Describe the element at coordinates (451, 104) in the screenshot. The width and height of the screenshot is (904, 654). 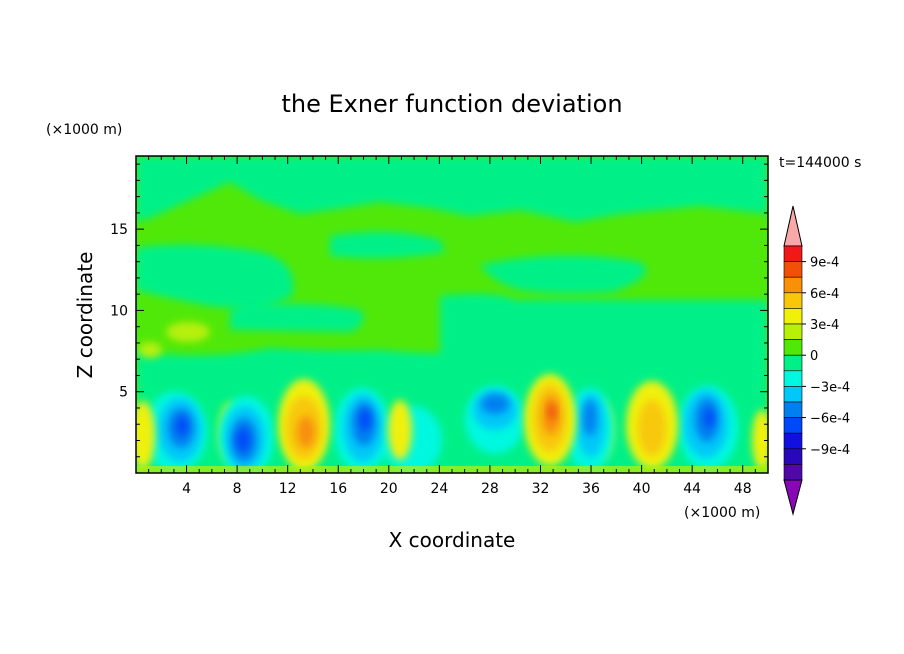
I see `chart-title: the Exner function deviation` at that location.